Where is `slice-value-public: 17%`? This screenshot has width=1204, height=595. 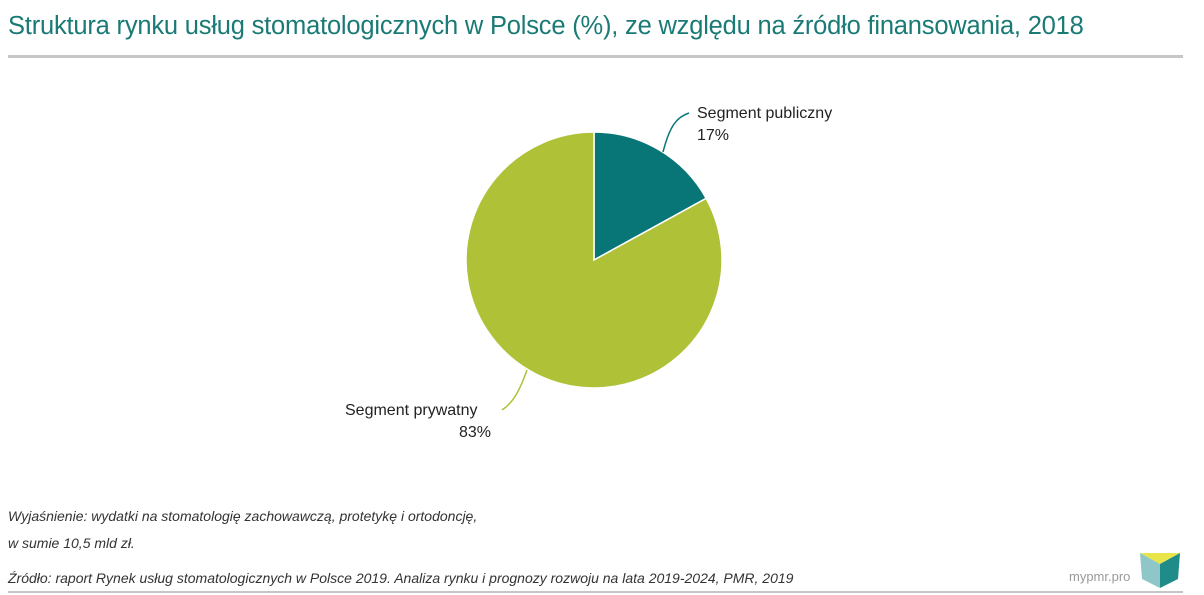
slice-value-public: 17% is located at coordinates (713, 135).